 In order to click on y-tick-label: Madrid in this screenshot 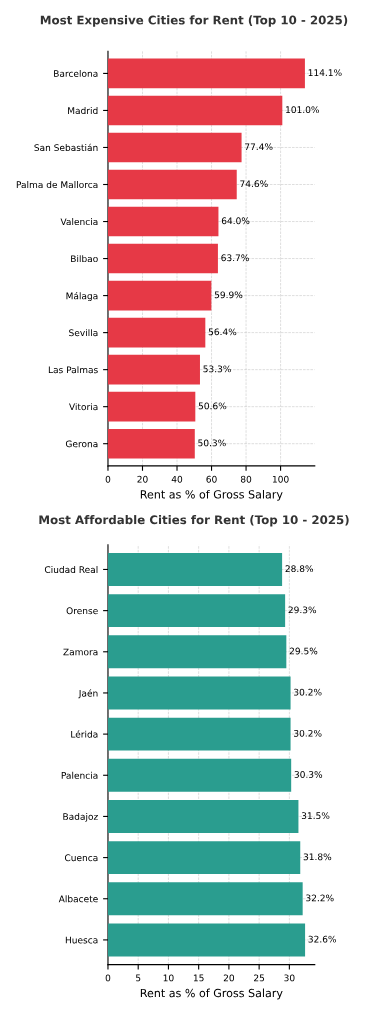, I will do `click(83, 110)`.